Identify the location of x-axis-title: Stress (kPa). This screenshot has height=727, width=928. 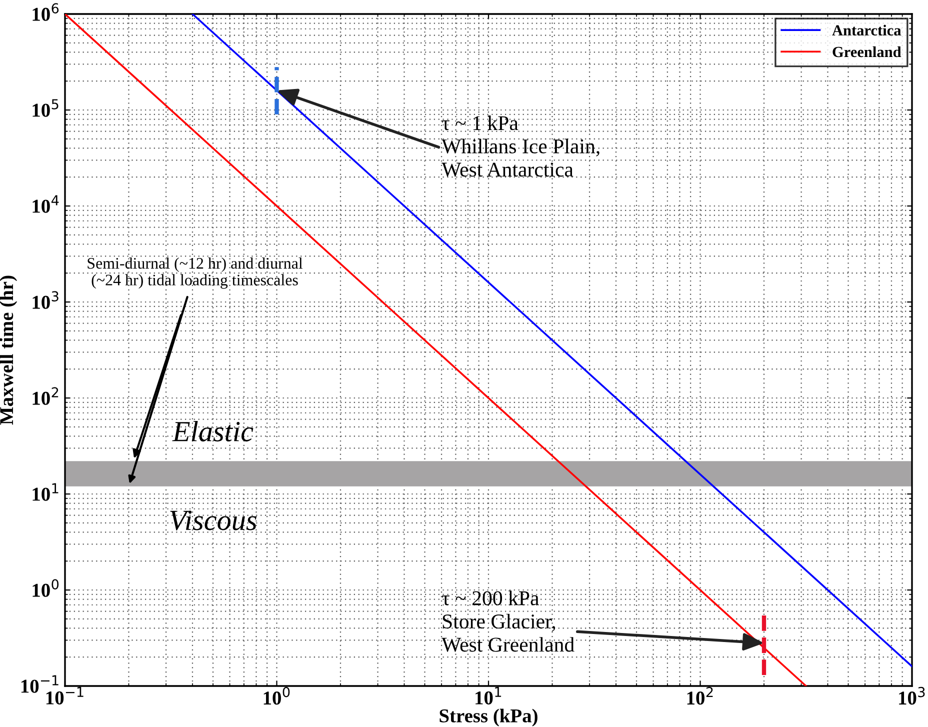
(489, 717).